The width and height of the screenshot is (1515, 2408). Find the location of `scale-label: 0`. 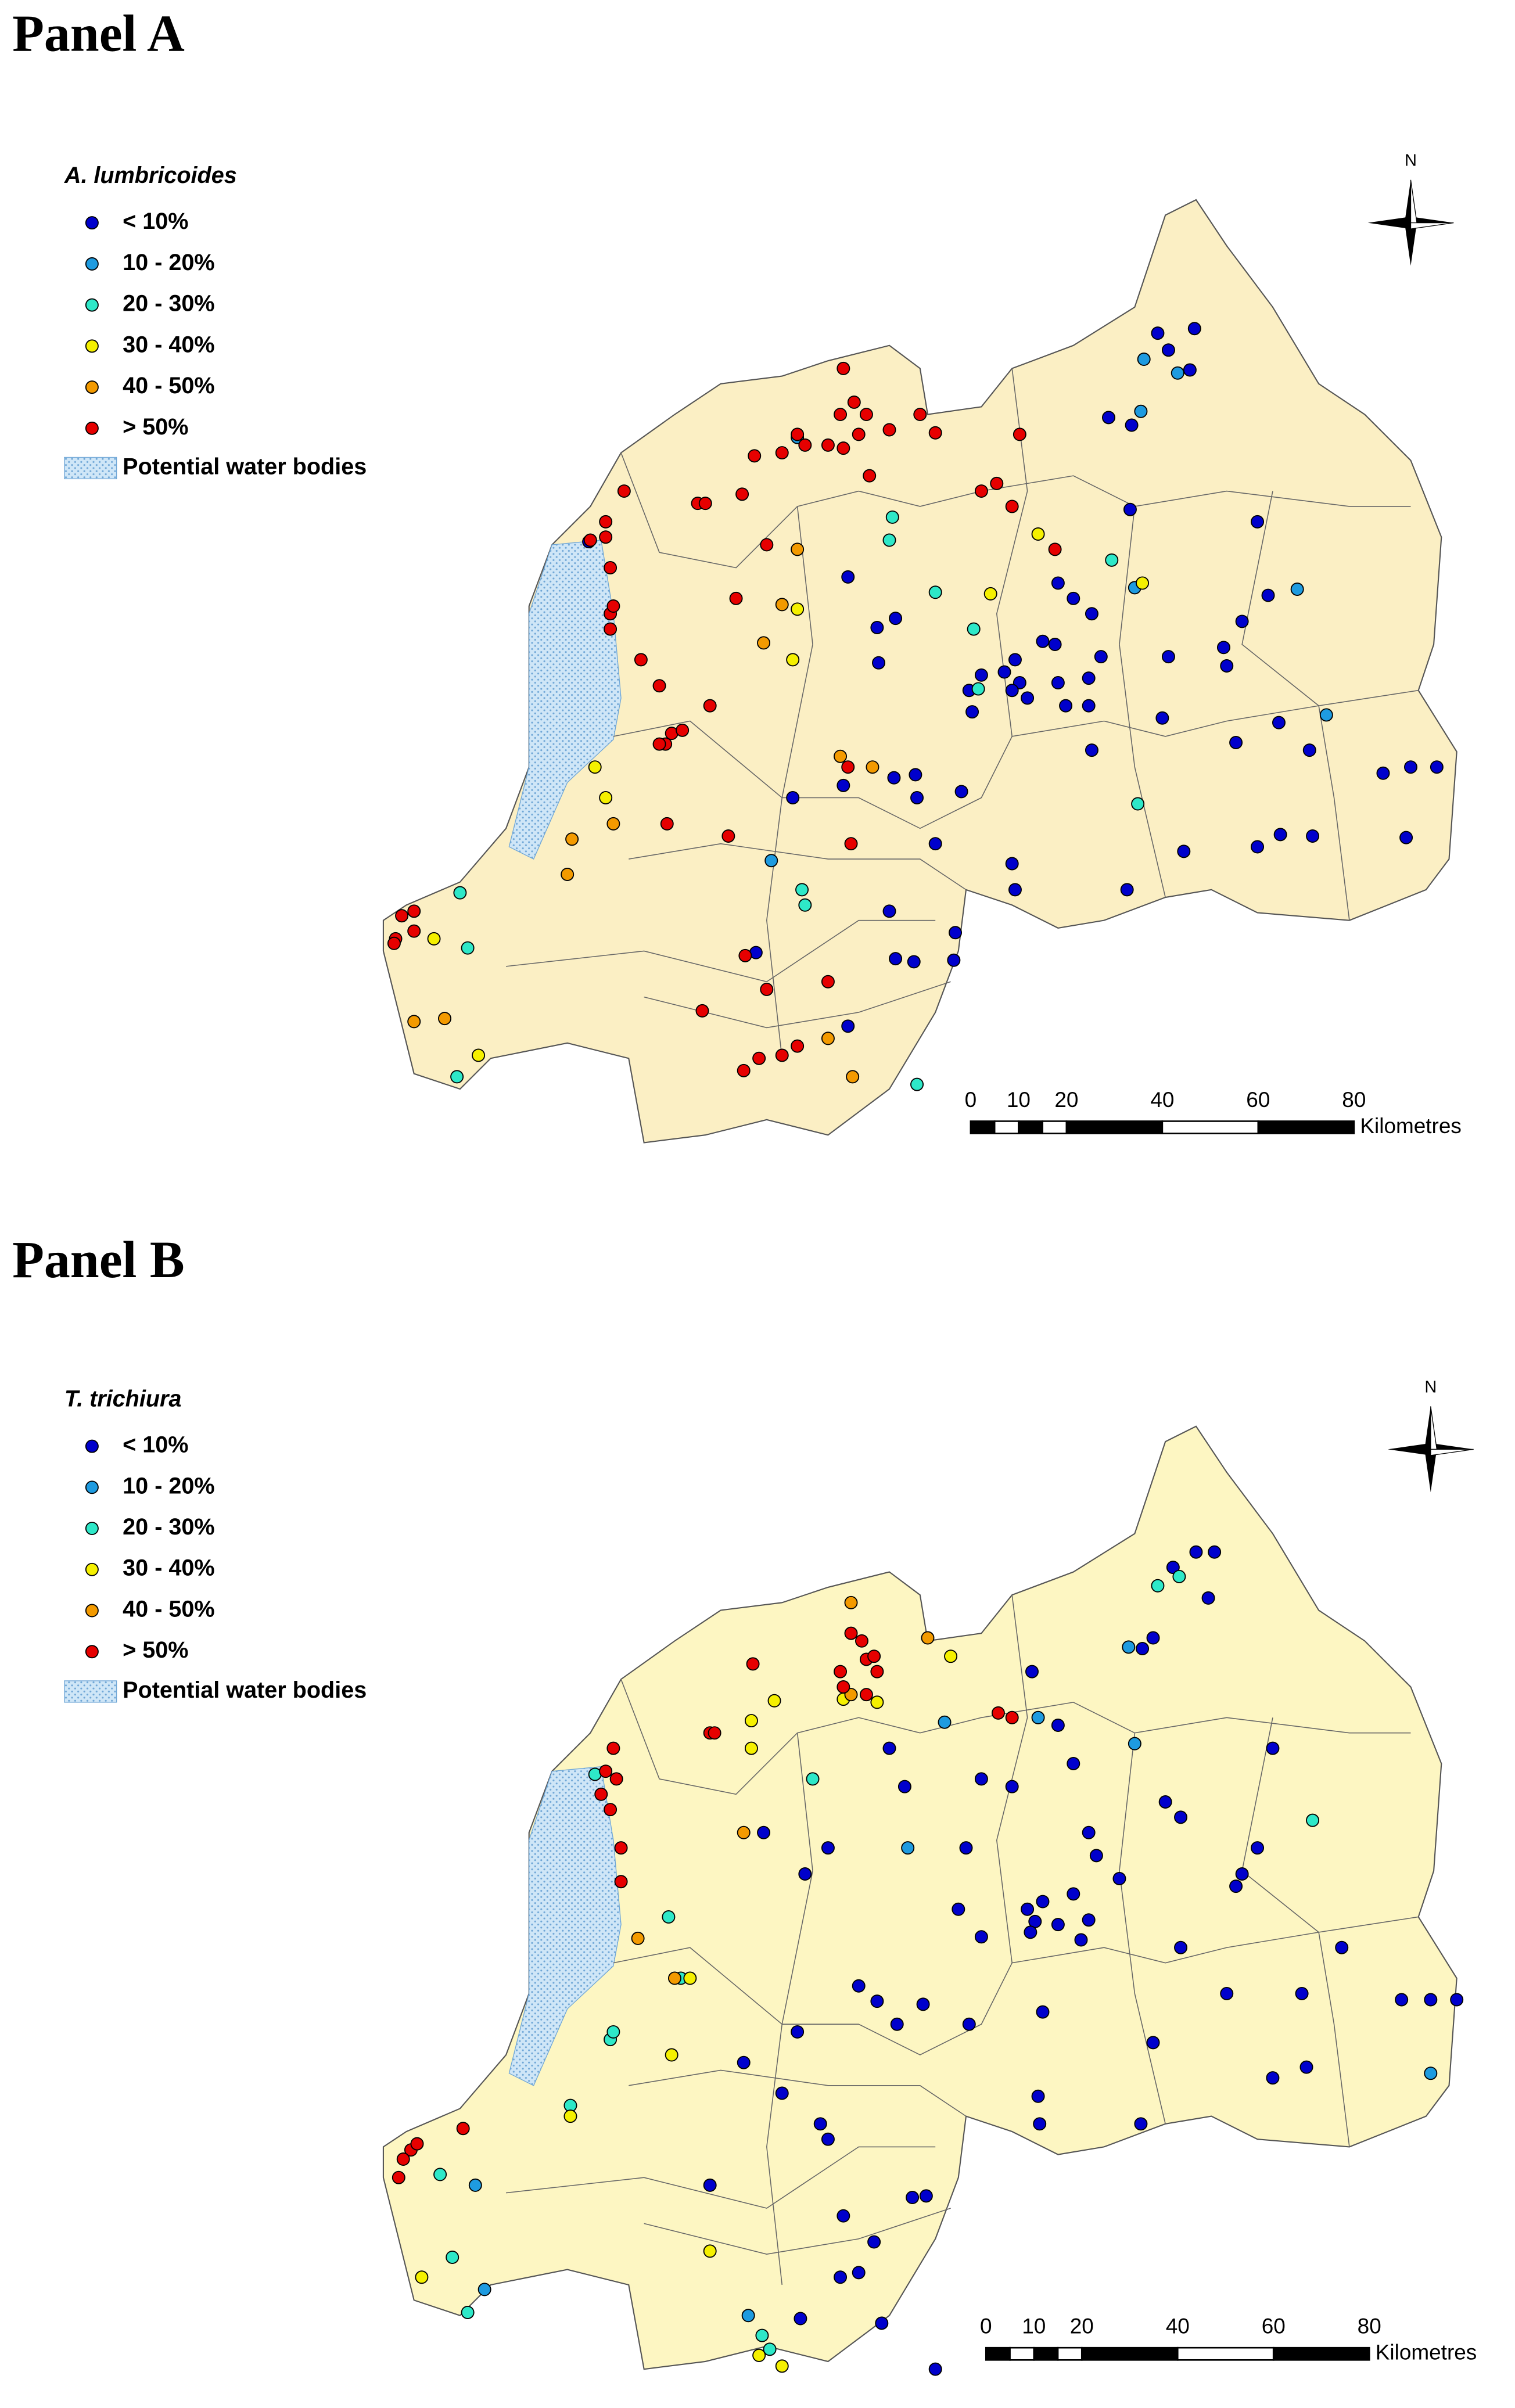

scale-label: 0 is located at coordinates (986, 2326).